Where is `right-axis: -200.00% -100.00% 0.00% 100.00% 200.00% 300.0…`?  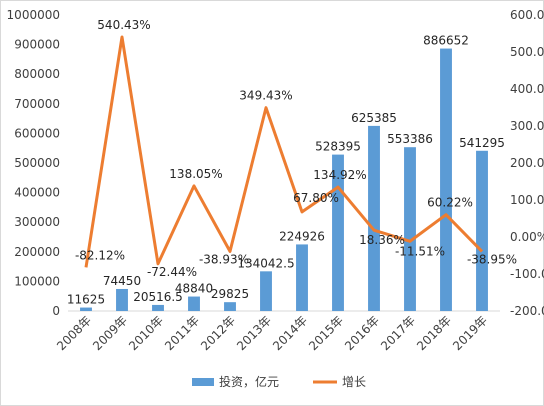
right-axis: -200.00% -100.00% 0.00% 100.00% 200.00% 300.0… is located at coordinates (527, 163).